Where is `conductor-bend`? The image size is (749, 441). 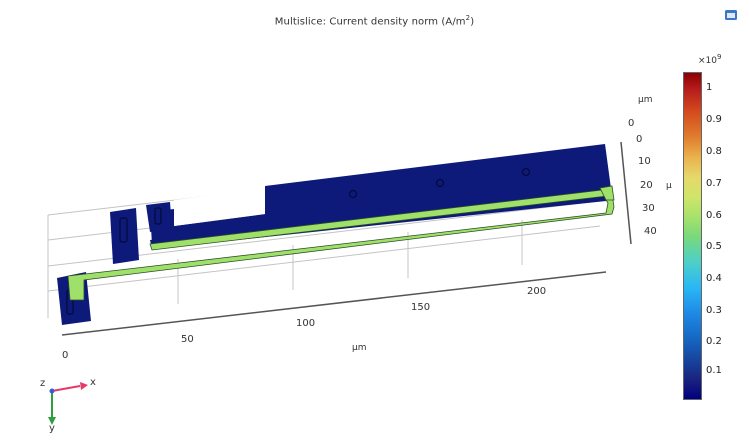
conductor-bend is located at coordinates (607, 193).